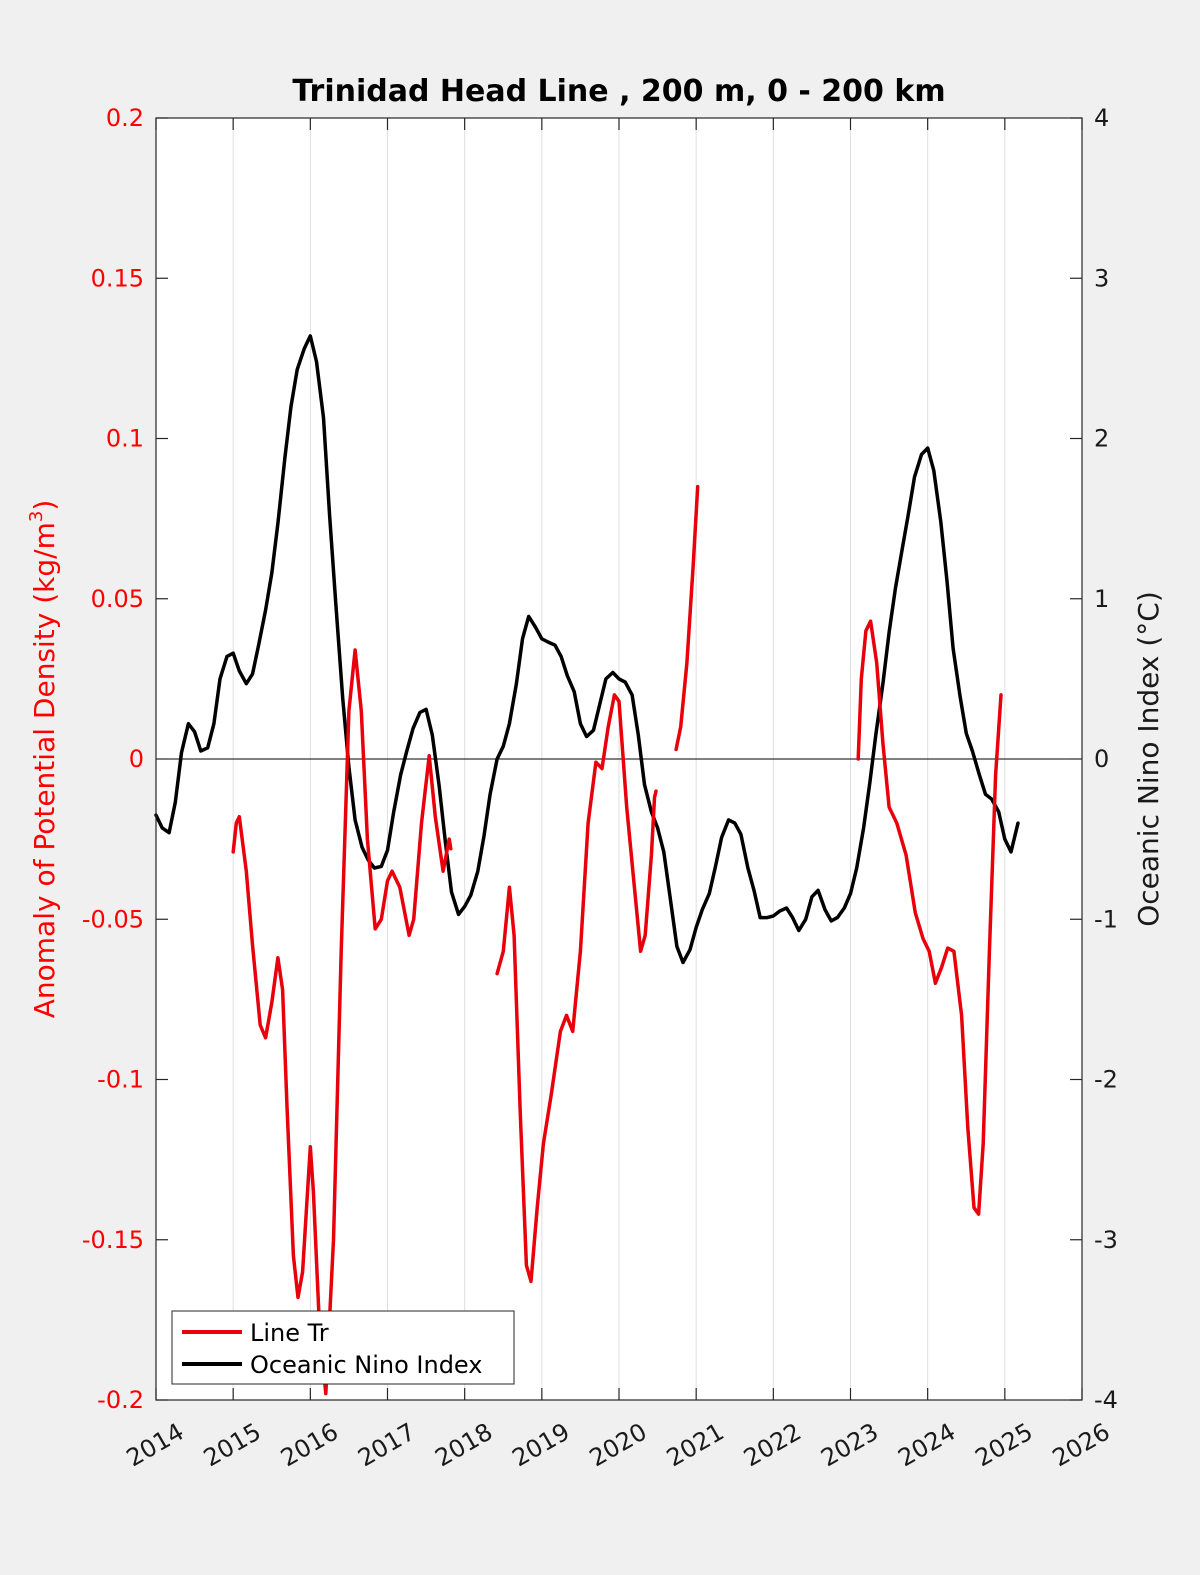  Describe the element at coordinates (120, 1400) in the screenshot. I see `y-left-tick-label: -0.2` at that location.